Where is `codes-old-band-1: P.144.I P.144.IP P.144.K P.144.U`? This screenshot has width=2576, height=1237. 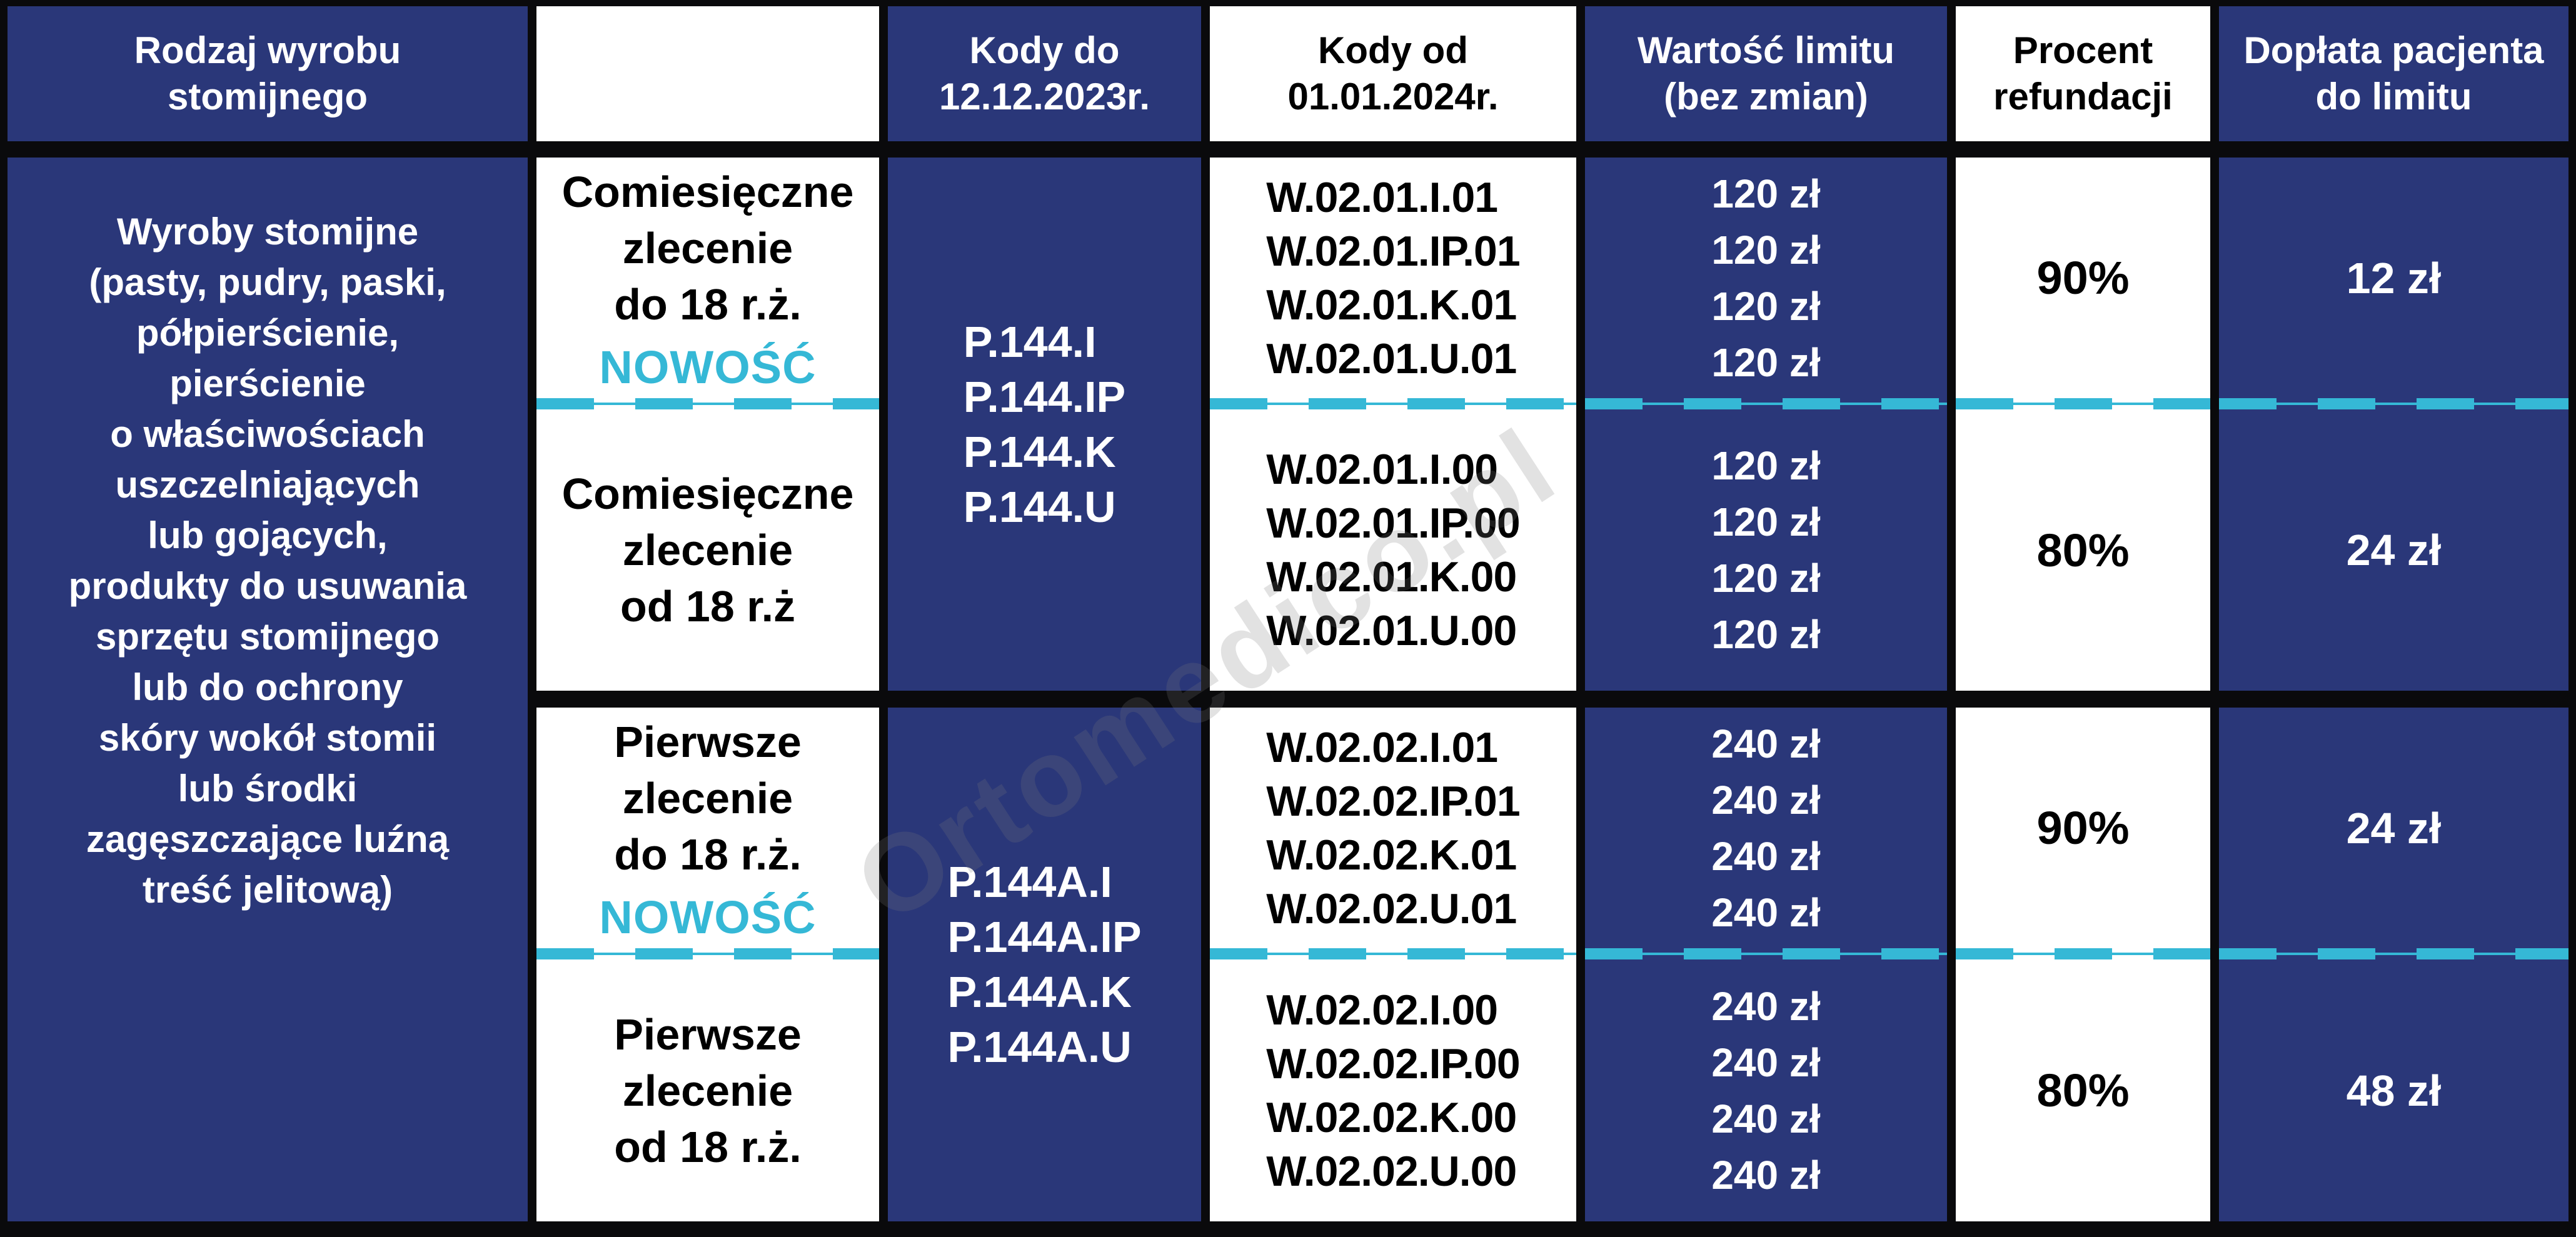
codes-old-band-1: P.144.I P.144.IP P.144.K P.144.U is located at coordinates (1044, 424).